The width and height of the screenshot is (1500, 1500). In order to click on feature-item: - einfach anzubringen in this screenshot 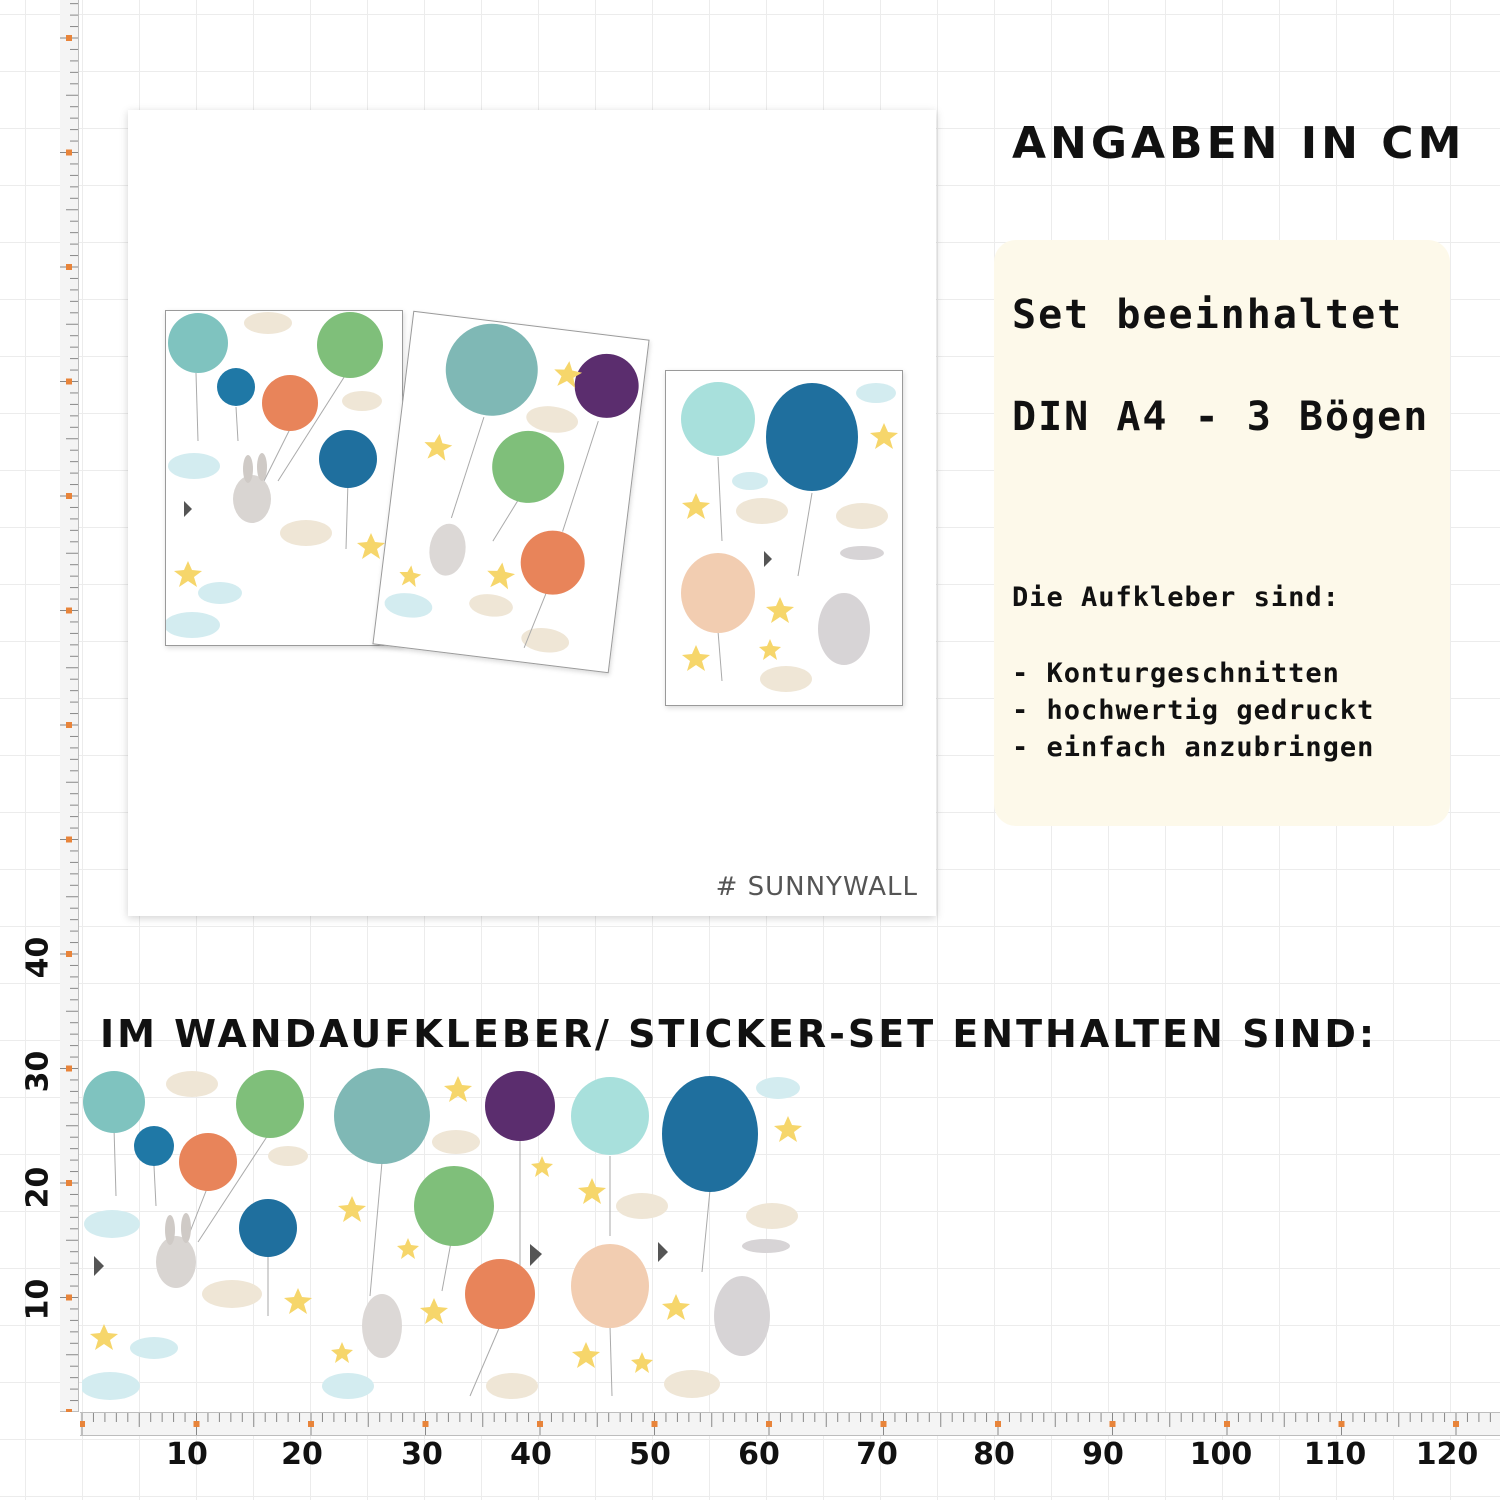, I will do `click(1193, 747)`.